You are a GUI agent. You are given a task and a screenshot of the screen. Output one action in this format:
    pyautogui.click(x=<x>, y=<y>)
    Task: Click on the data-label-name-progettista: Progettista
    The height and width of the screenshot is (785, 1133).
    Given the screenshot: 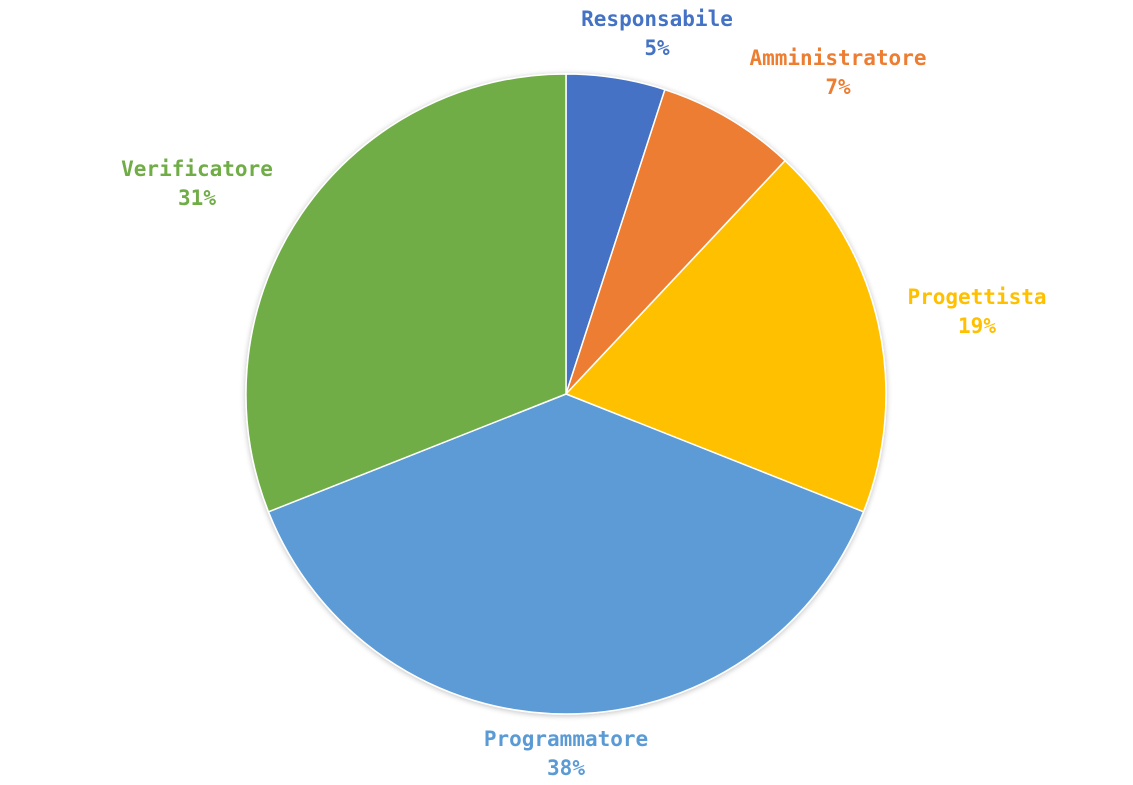 What is the action you would take?
    pyautogui.click(x=976, y=297)
    